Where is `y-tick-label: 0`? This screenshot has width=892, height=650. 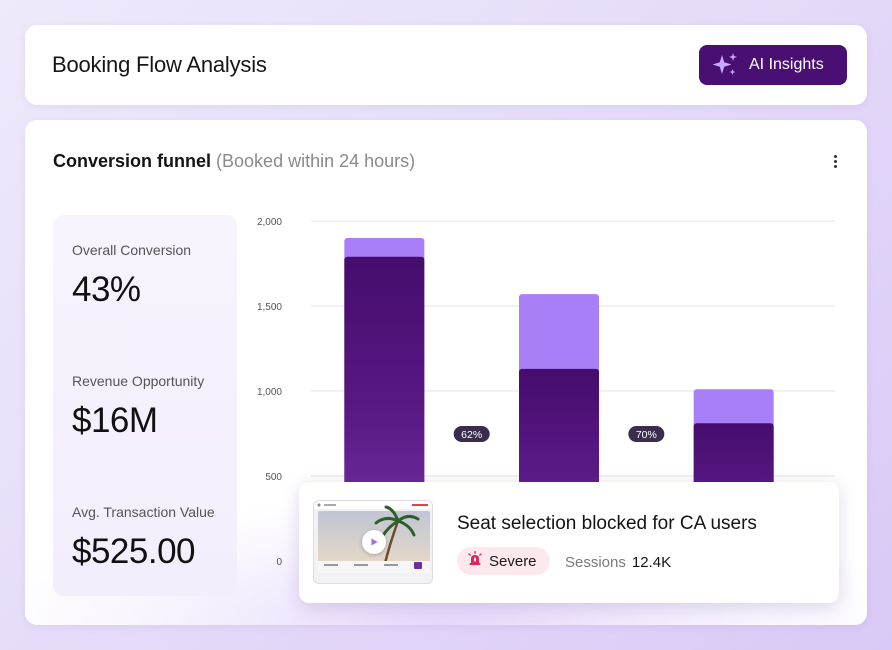 y-tick-label: 0 is located at coordinates (279, 562).